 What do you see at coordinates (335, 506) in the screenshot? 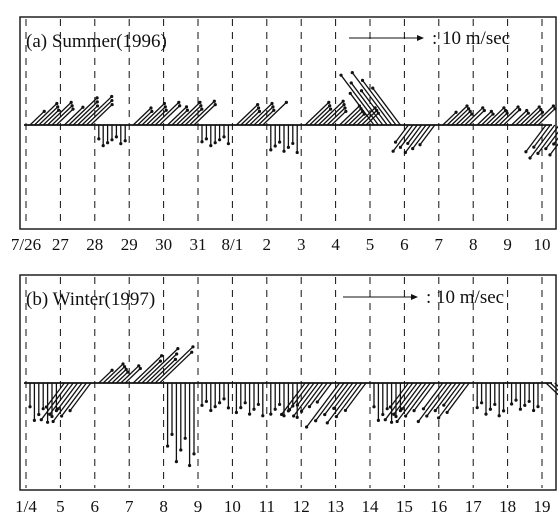
I see `x-tick-label: 13` at bounding box center [335, 506].